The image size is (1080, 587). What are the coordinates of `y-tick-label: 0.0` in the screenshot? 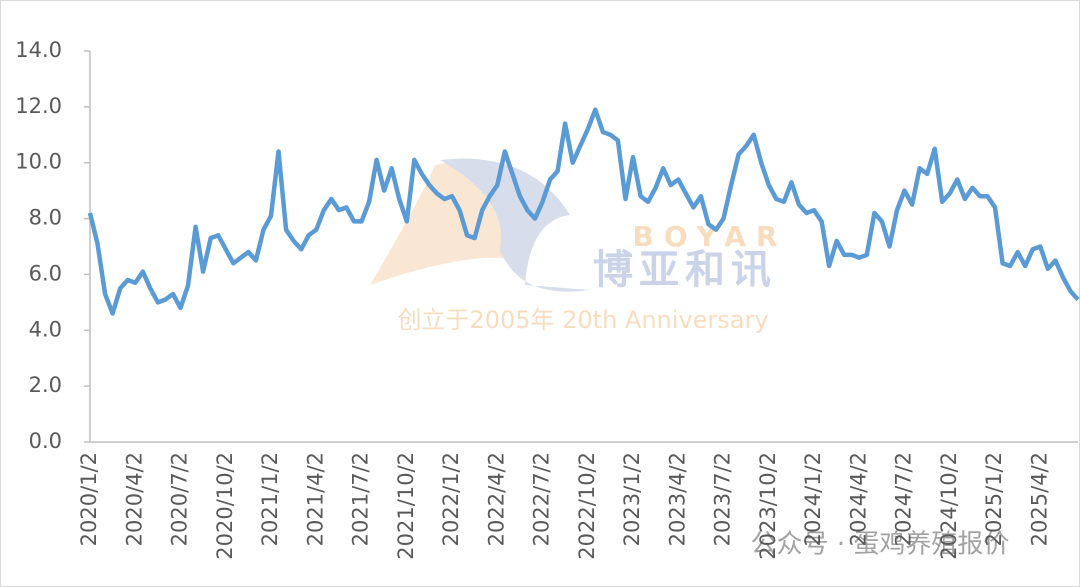 It's located at (45, 441).